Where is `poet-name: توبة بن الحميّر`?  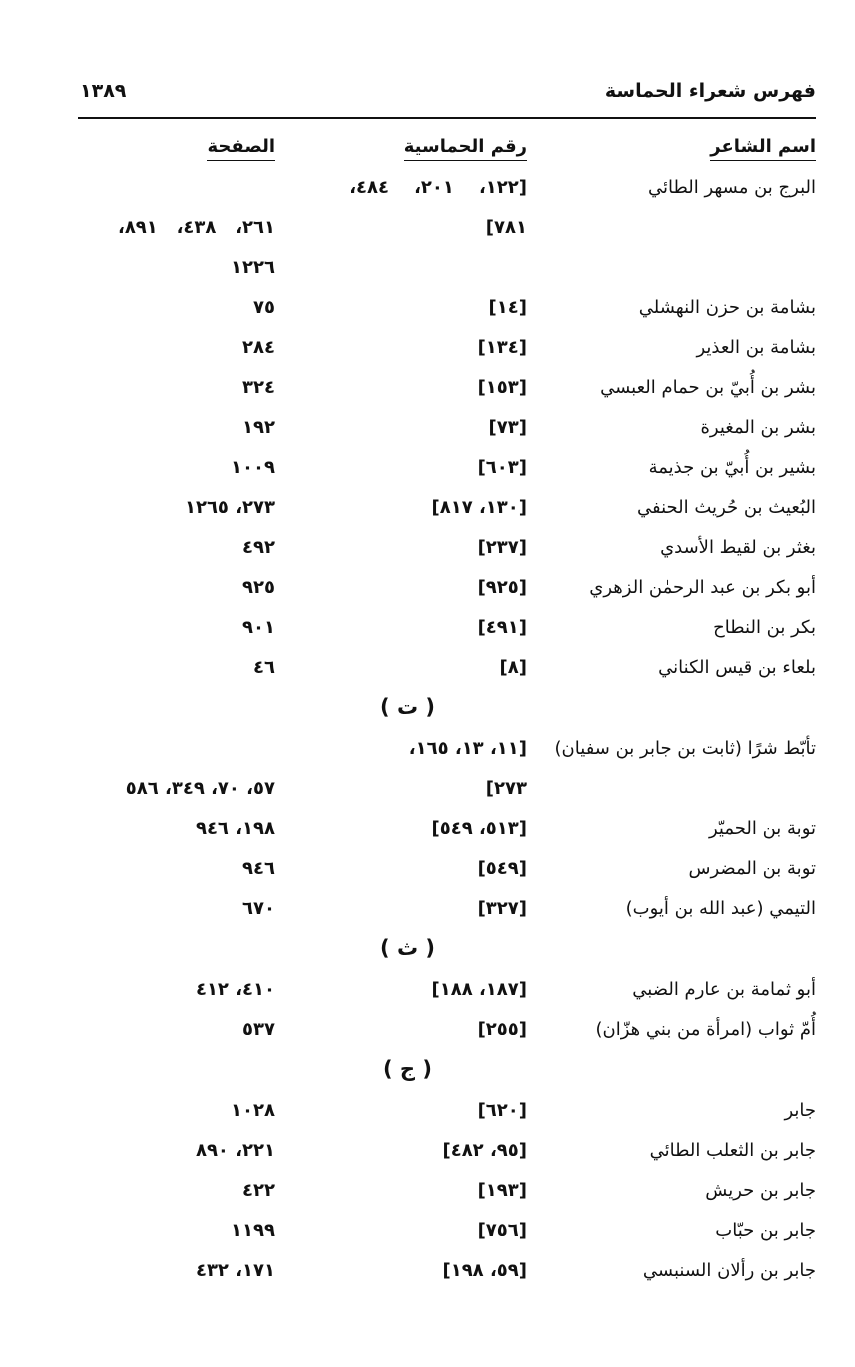
poet-name: توبة بن الحميّر is located at coordinates (762, 828).